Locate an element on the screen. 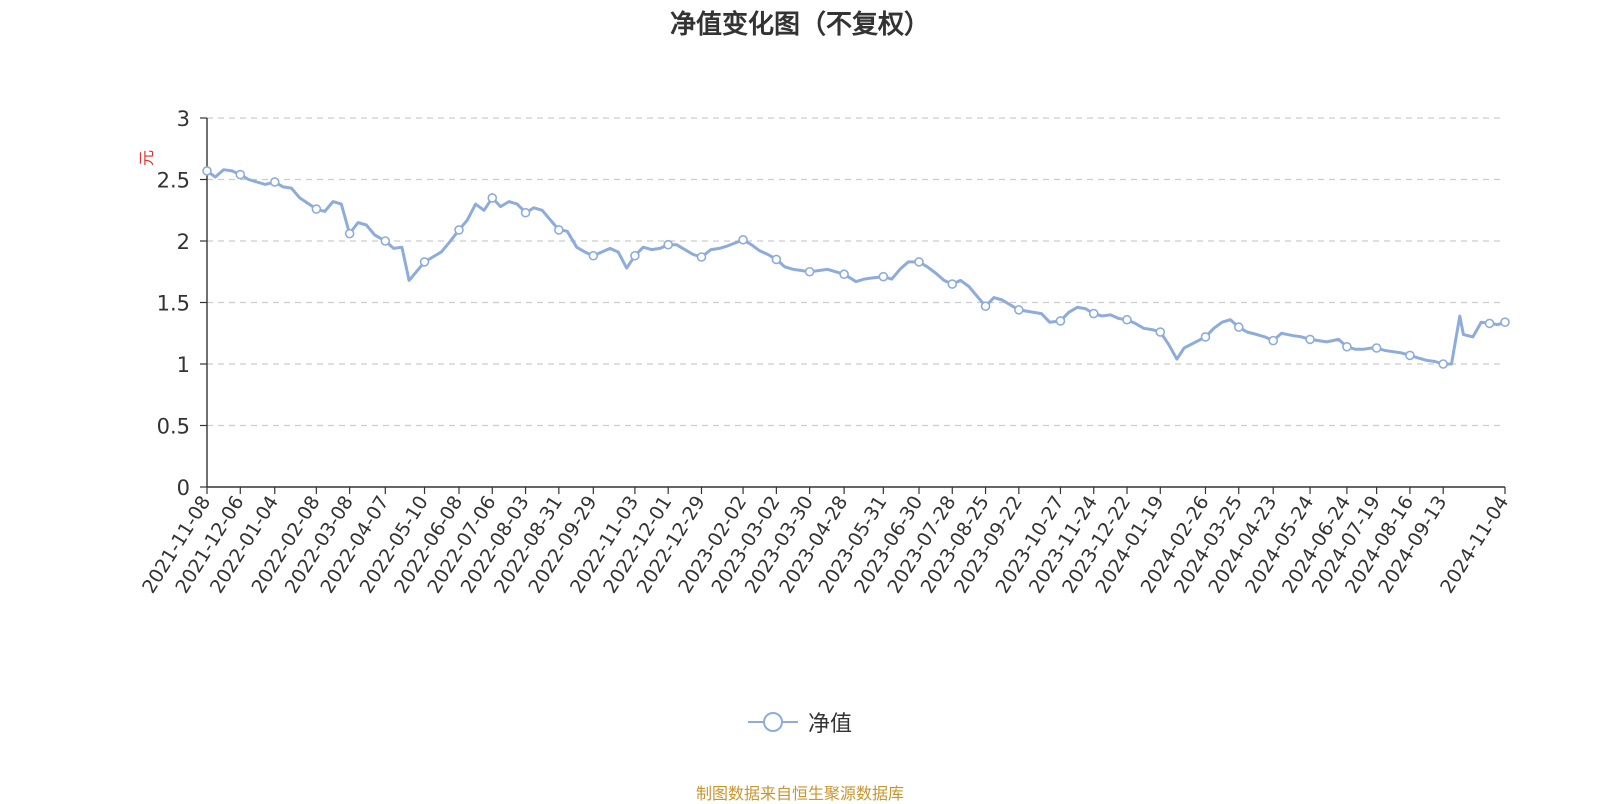 Image resolution: width=1600 pixels, height=804 pixels. y-axis-label: 元 is located at coordinates (146, 158).